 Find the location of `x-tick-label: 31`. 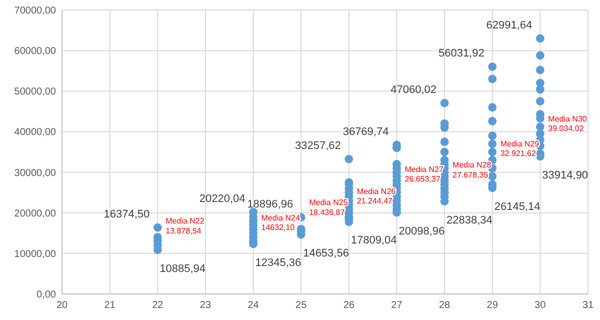

x-tick-label: 31 is located at coordinates (588, 305).